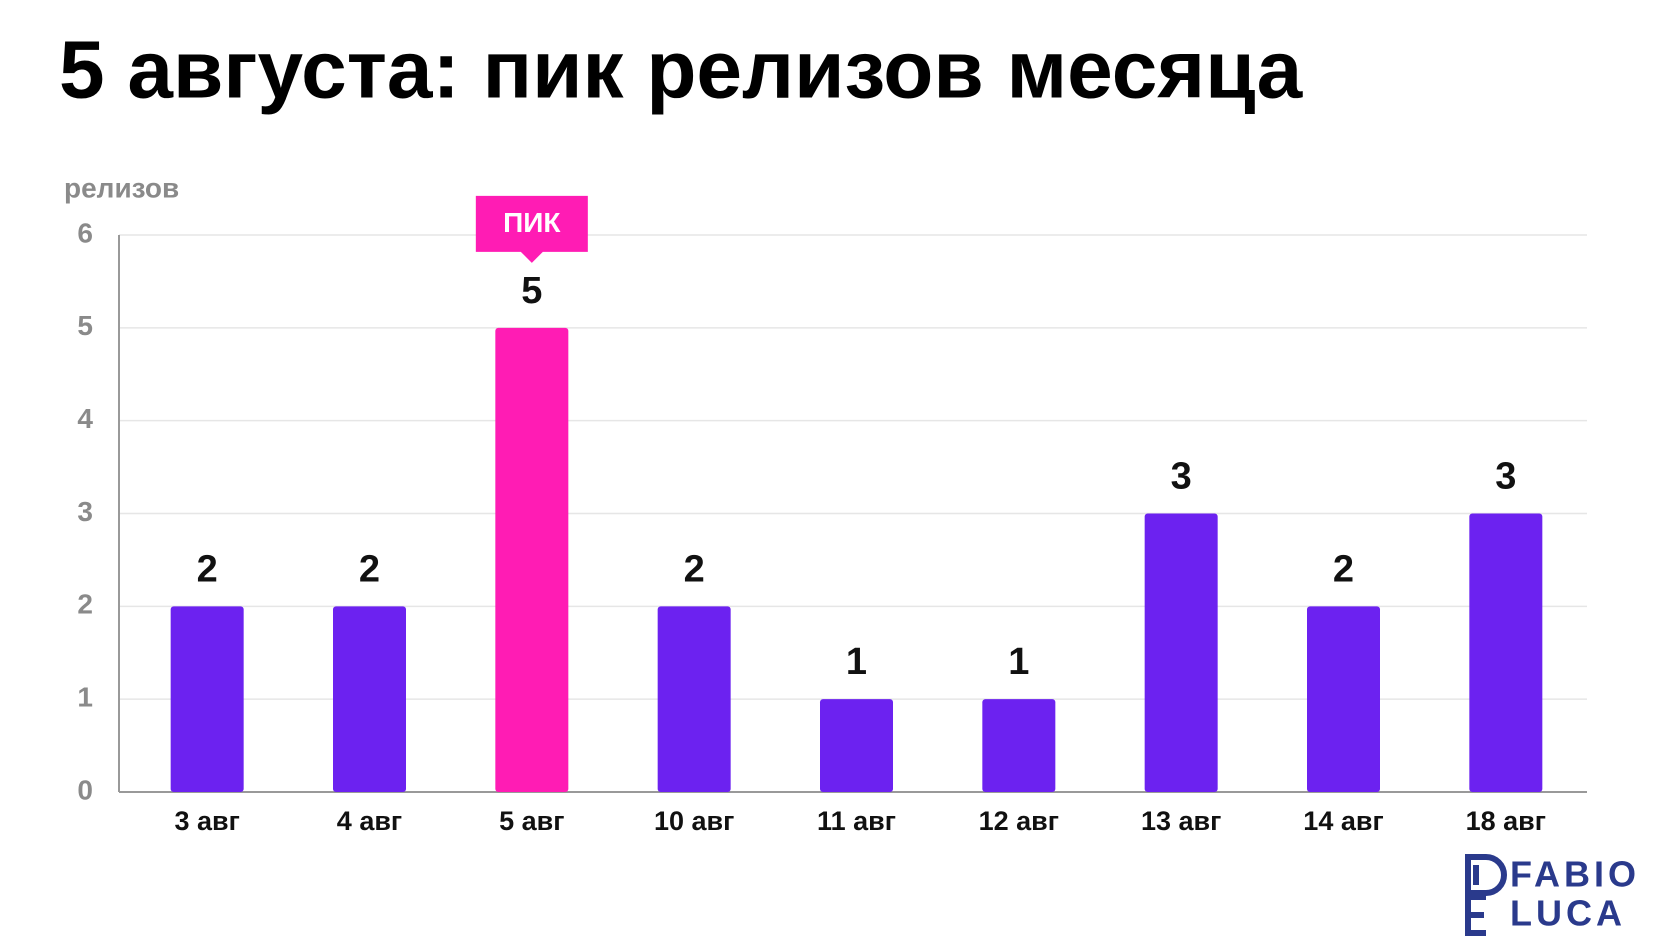 The image size is (1672, 941). Describe the element at coordinates (121, 187) in the screenshot. I see `y-axis-label: релизов` at that location.